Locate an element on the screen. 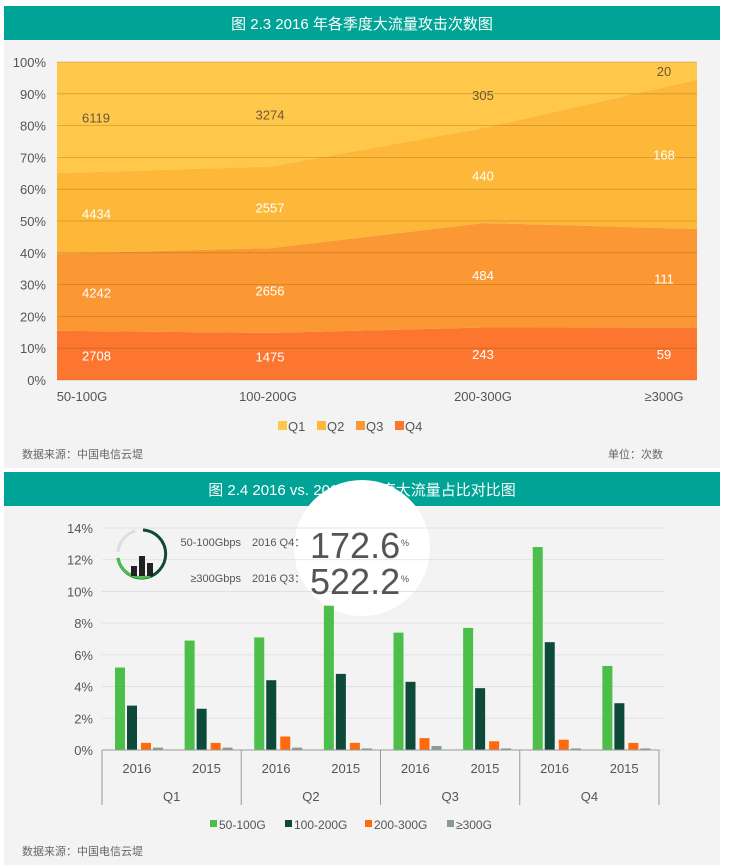 This screenshot has width=729, height=865. ring-green-icon is located at coordinates (133, 568).